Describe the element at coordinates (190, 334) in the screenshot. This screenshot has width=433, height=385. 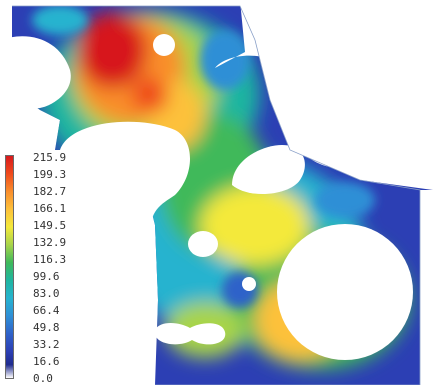
I see `bottom-peanut-hole` at that location.